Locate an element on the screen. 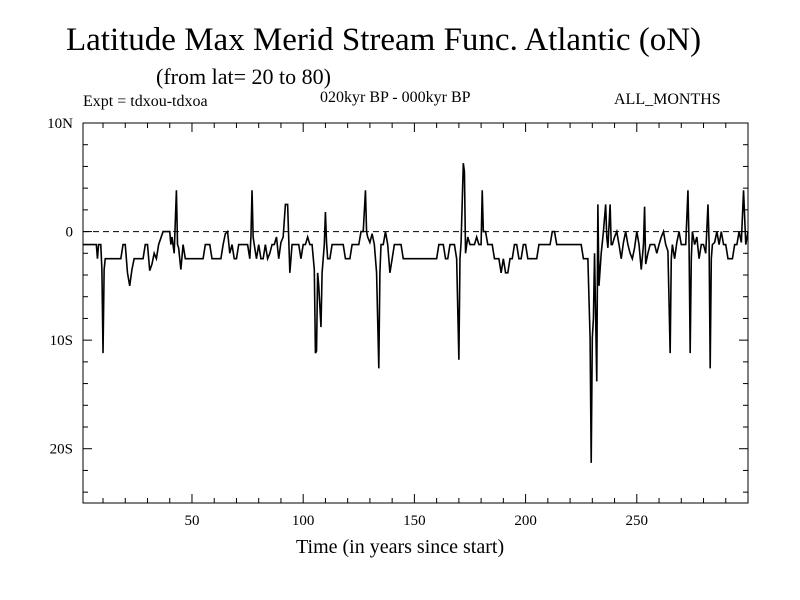 This screenshot has height=600, width=800. x-tick-label: 50 is located at coordinates (191, 521).